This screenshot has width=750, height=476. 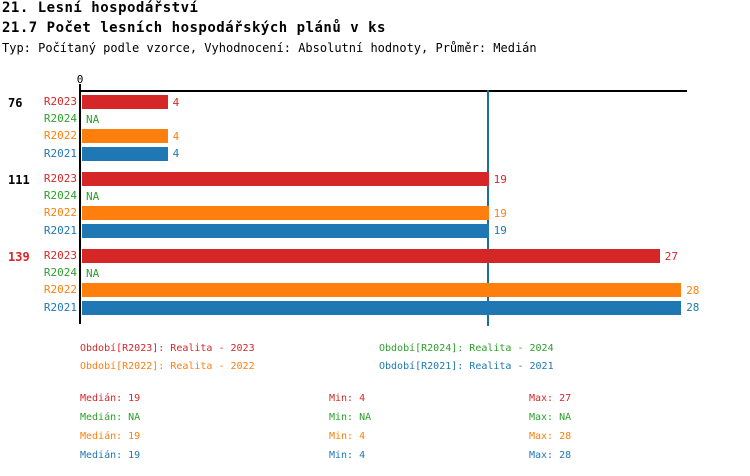 What do you see at coordinates (80, 207) in the screenshot?
I see `y-axis-line` at bounding box center [80, 207].